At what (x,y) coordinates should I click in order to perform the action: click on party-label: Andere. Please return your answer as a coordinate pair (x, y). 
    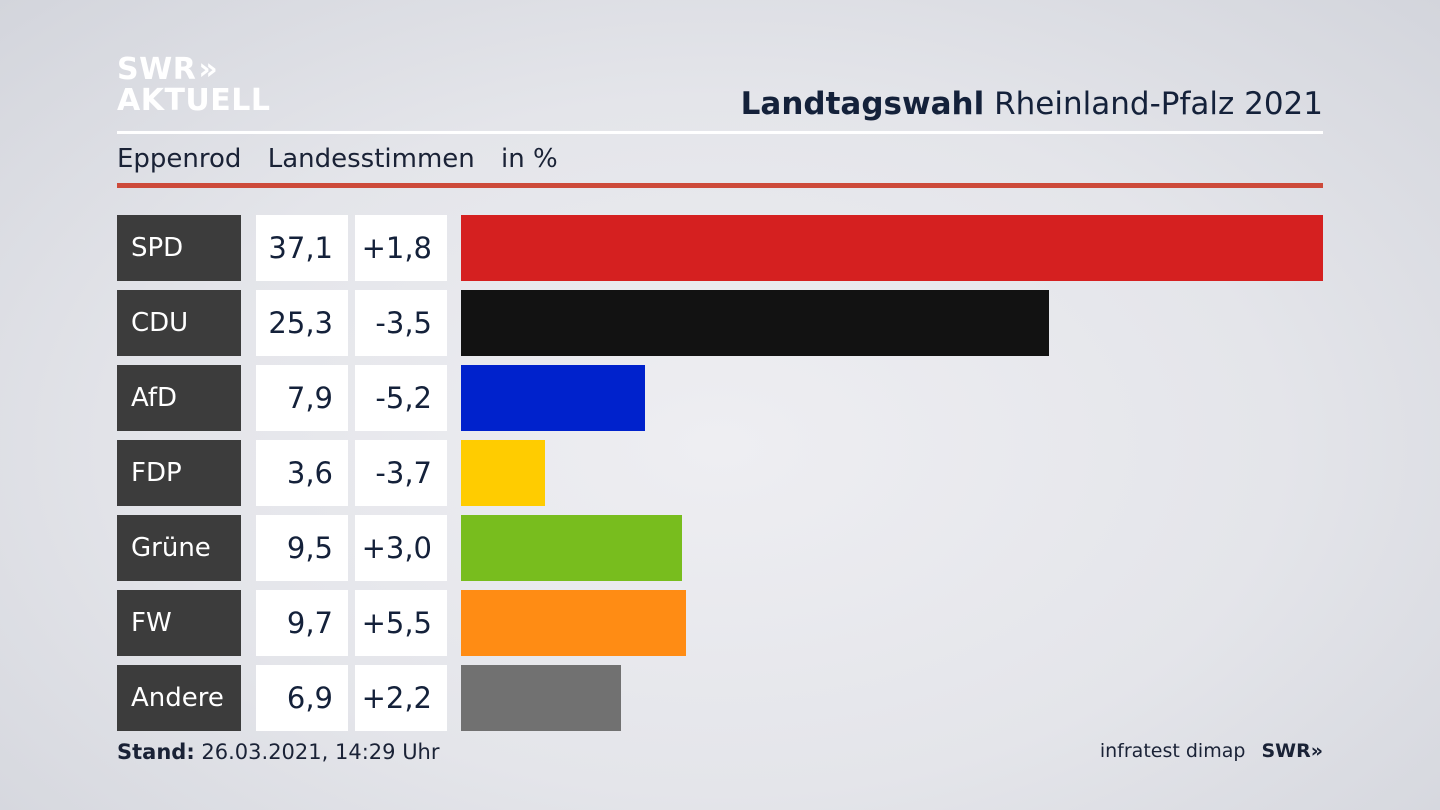
    Looking at the image, I should click on (179, 698).